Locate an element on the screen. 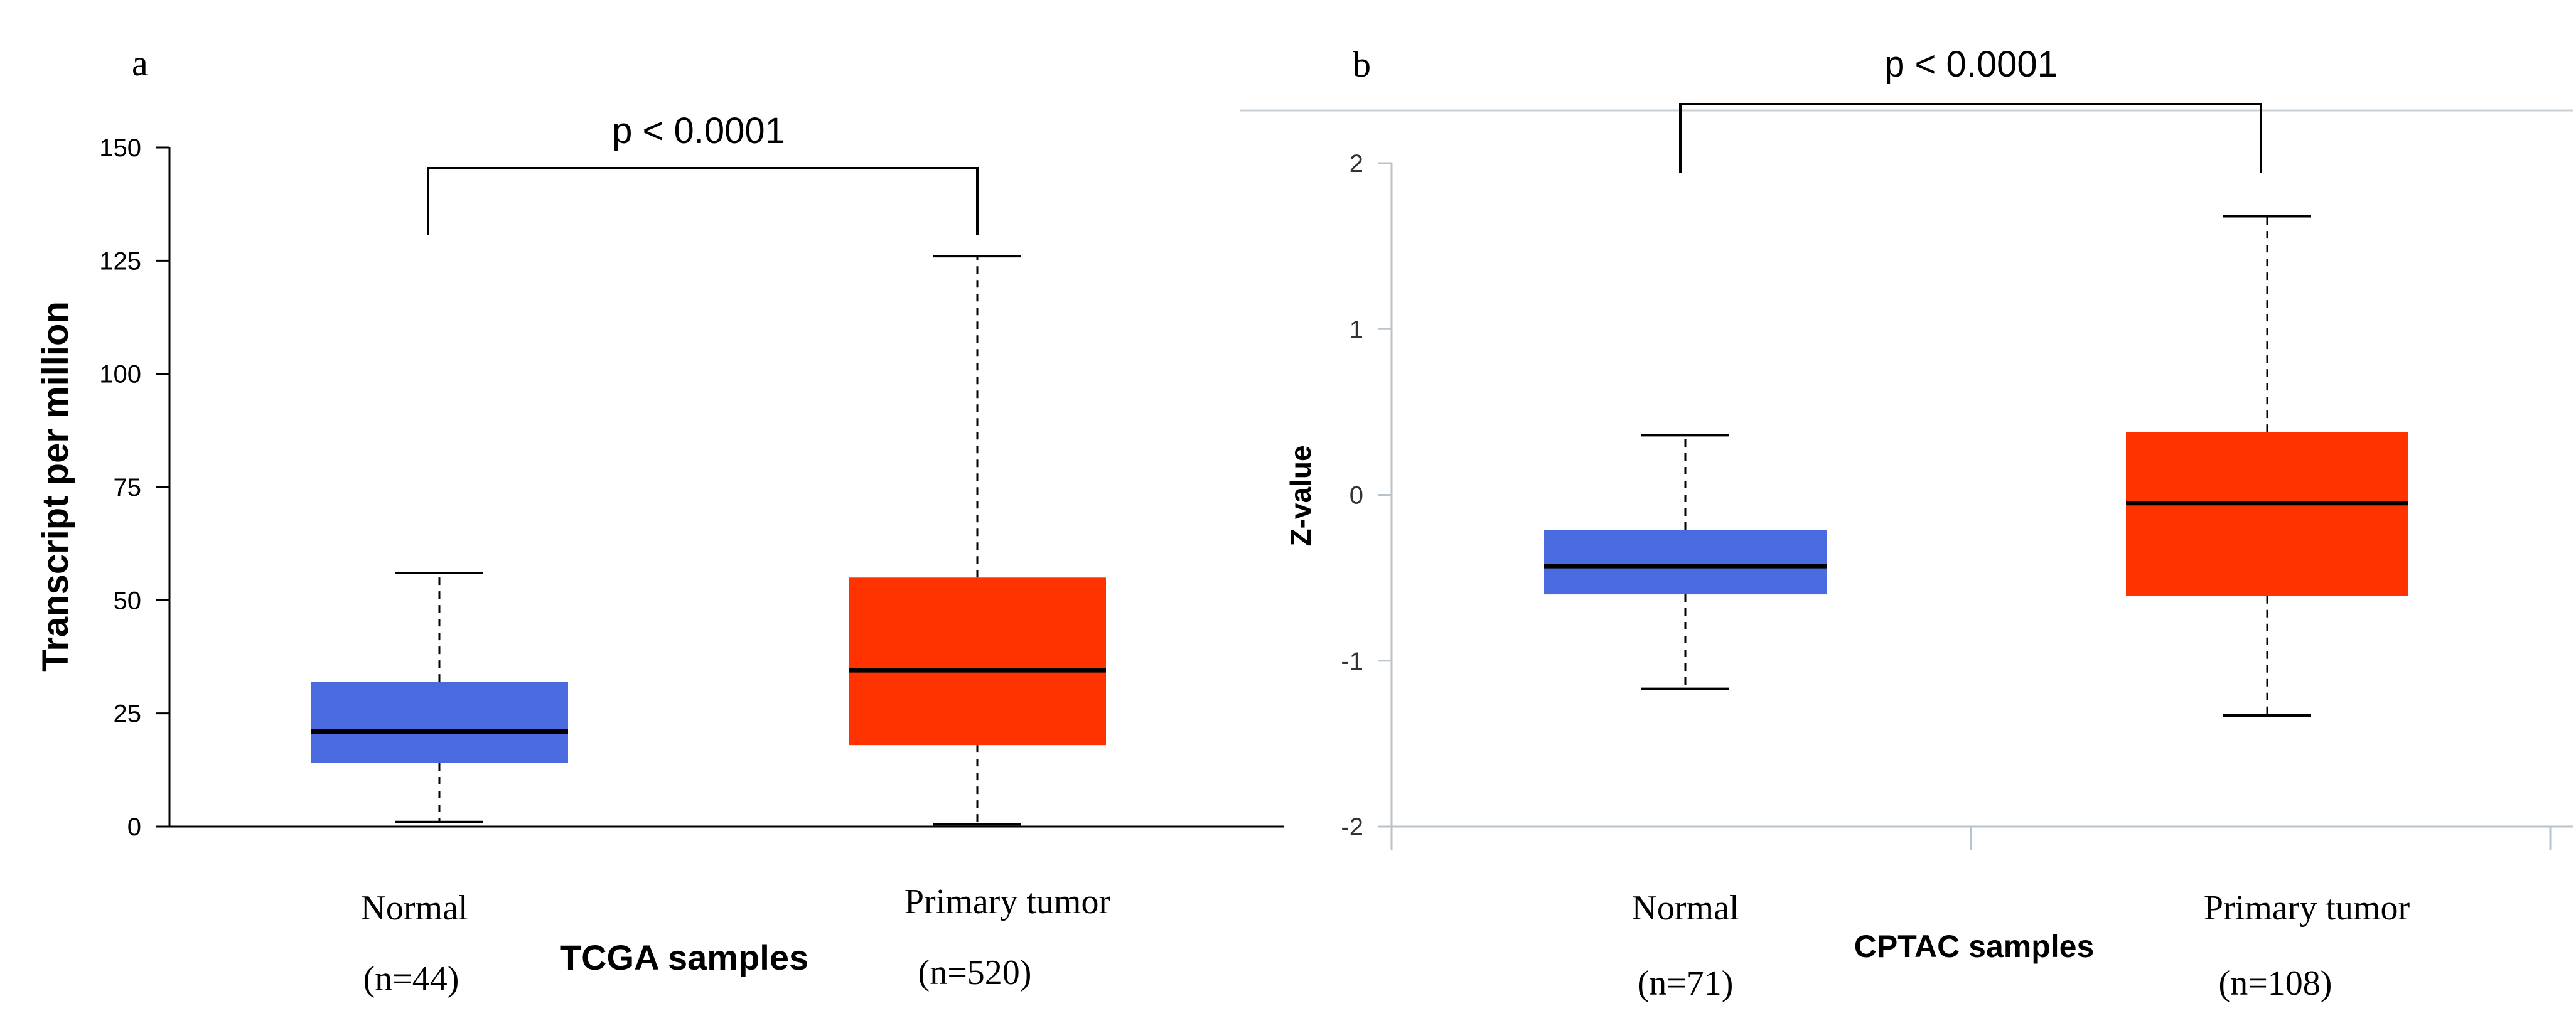 This screenshot has width=2576, height=1028. y-tick-label: 125 is located at coordinates (120, 261).